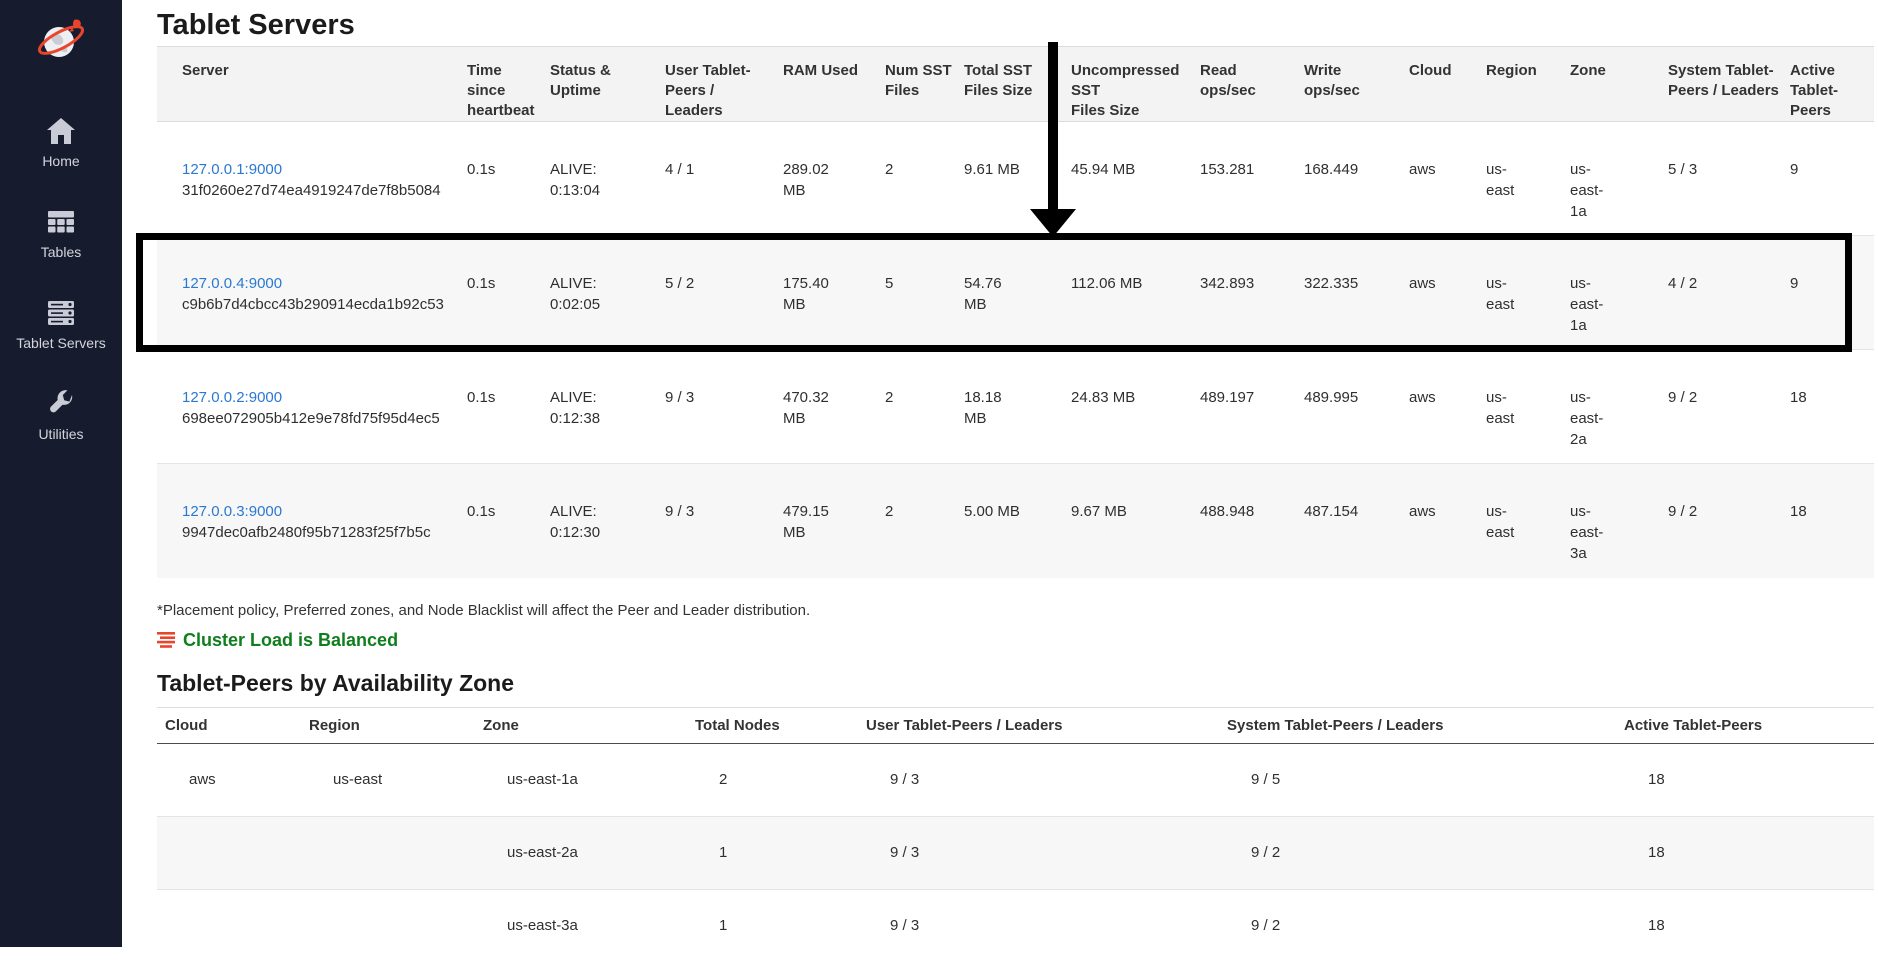 The image size is (1878, 962). What do you see at coordinates (834, 521) in the screenshot?
I see `cell-ram-used: 479.15 MB` at bounding box center [834, 521].